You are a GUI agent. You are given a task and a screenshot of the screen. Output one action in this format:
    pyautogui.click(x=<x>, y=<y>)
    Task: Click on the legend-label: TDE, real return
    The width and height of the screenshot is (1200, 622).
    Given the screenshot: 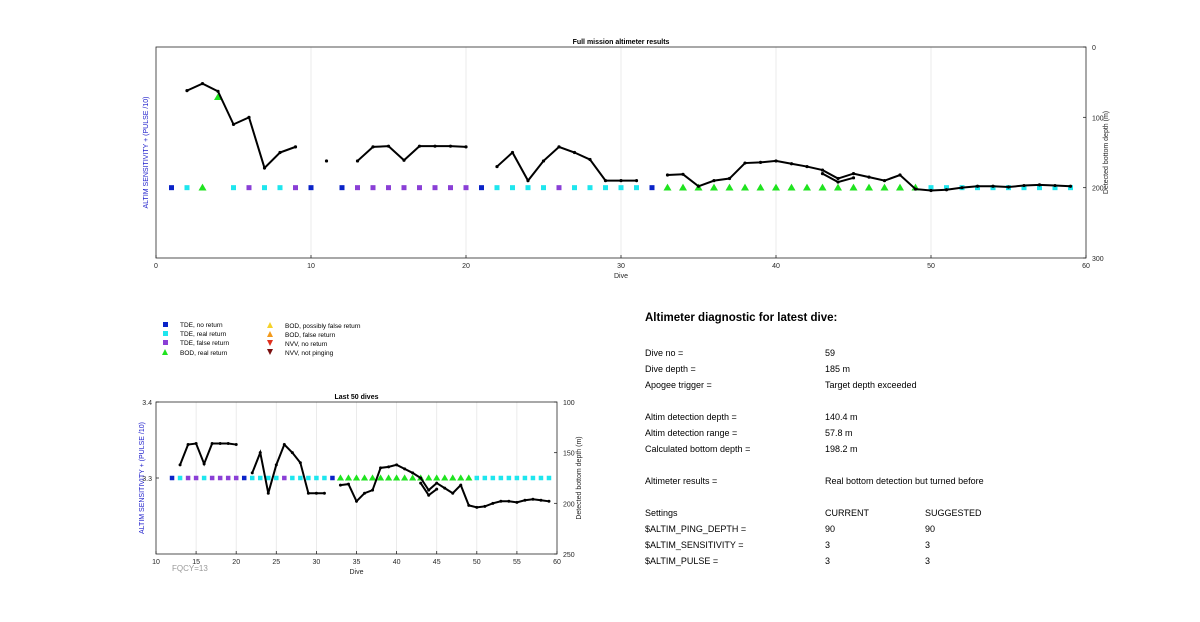 What is the action you would take?
    pyautogui.click(x=203, y=334)
    